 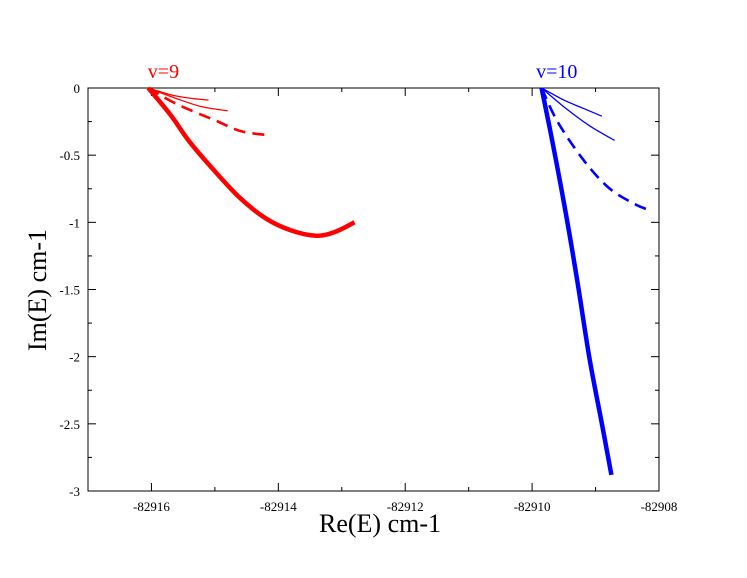 I want to click on series-annotation: v=9, so click(x=163, y=72).